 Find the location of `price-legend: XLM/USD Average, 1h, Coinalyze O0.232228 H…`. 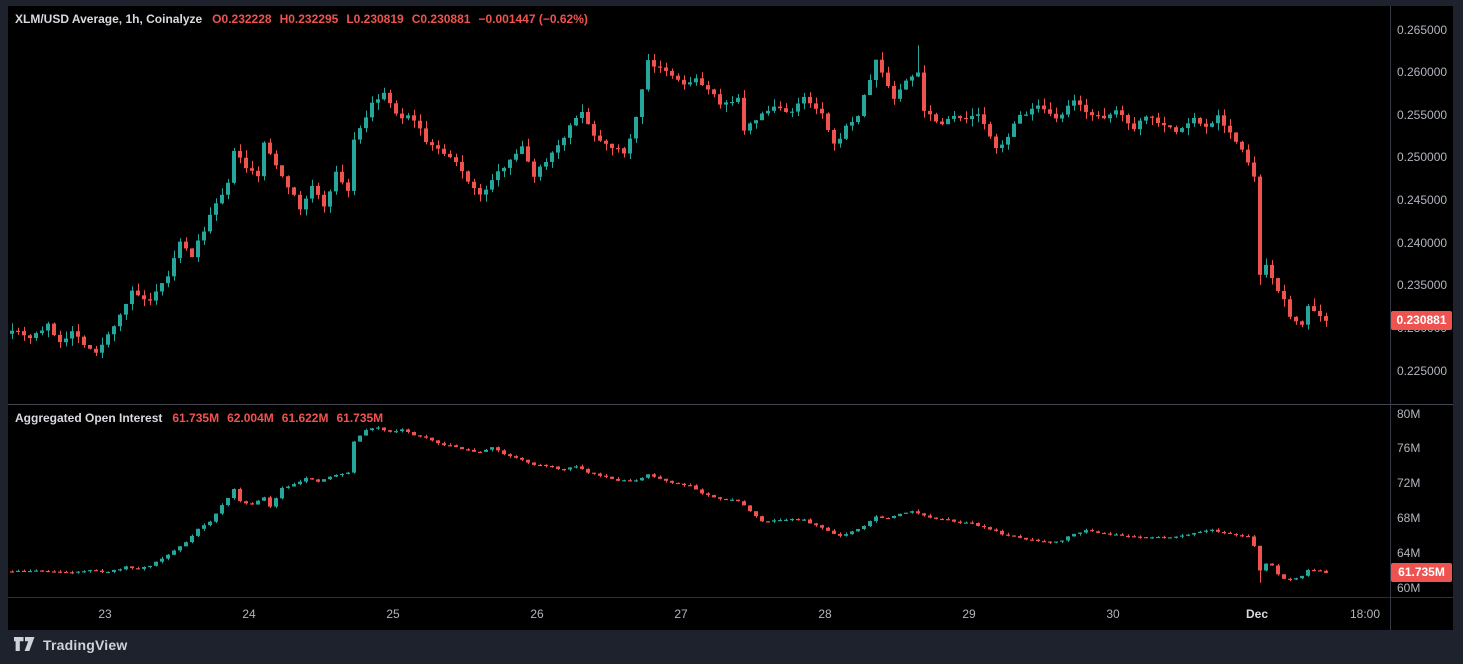

price-legend: XLM/USD Average, 1h, Coinalyze O0.232228 H… is located at coordinates (305, 19).